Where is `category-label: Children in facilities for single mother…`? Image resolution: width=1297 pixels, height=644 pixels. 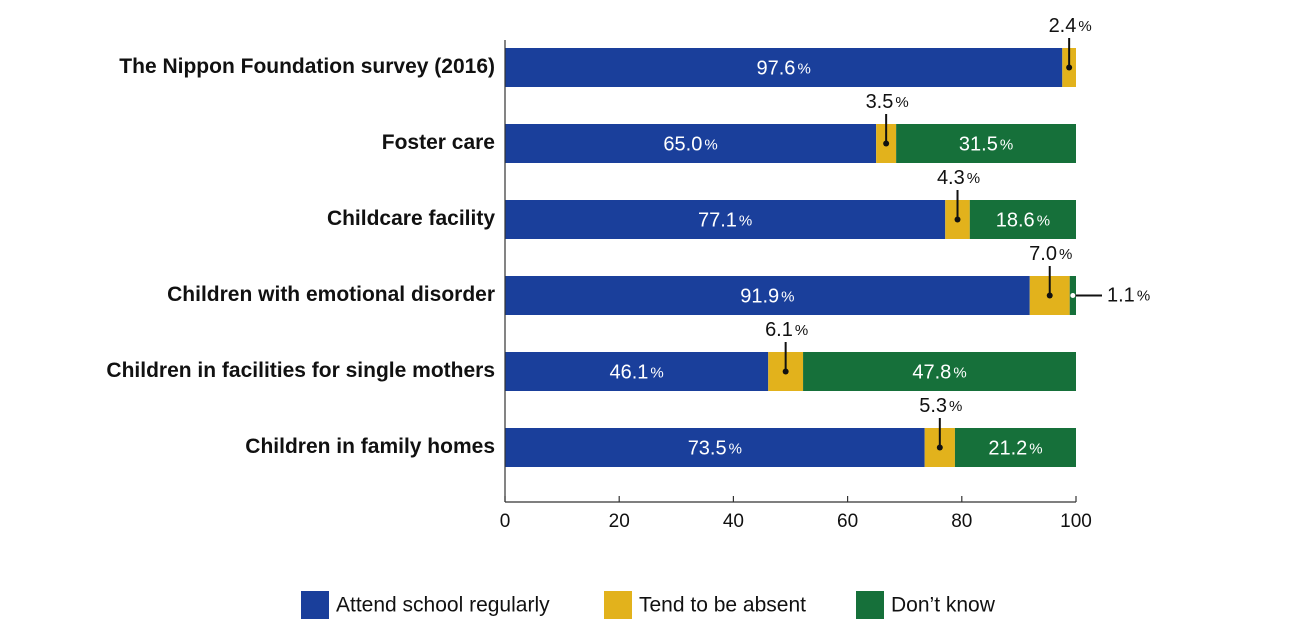
category-label: Children in facilities for single mother… is located at coordinates (300, 370).